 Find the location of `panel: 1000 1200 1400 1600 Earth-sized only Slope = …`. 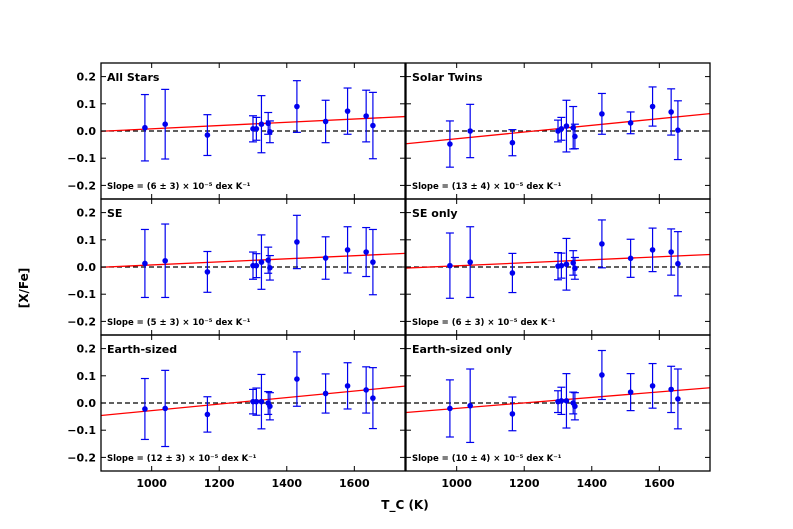

panel: 1000 1200 1400 1600 Earth-sized only Slope = … is located at coordinates (558, 412).